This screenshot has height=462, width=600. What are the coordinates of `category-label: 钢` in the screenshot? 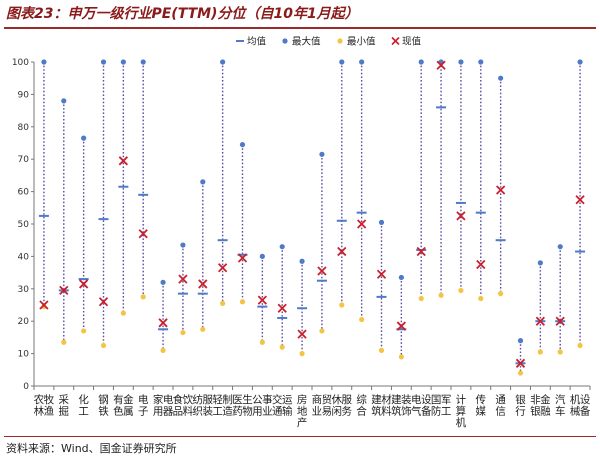 It's located at (103, 399).